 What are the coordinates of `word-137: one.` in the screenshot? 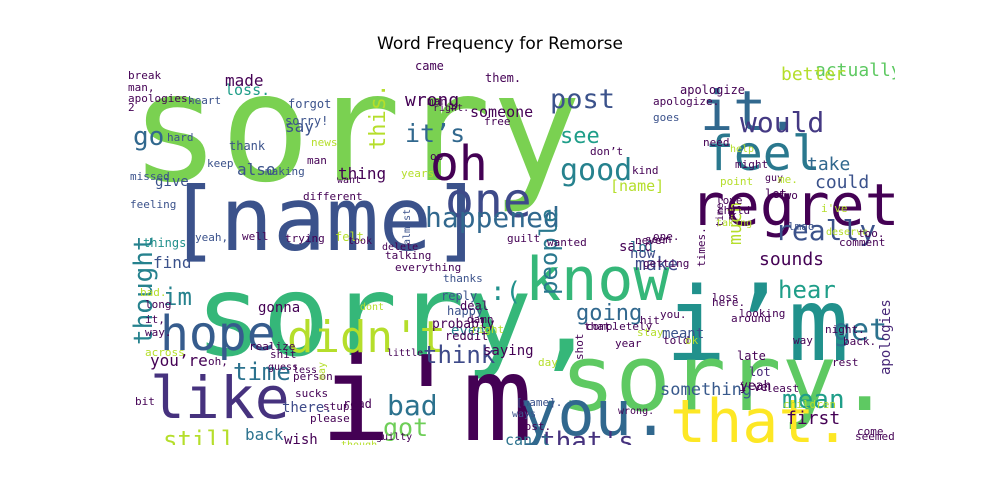 It's located at (666, 236).